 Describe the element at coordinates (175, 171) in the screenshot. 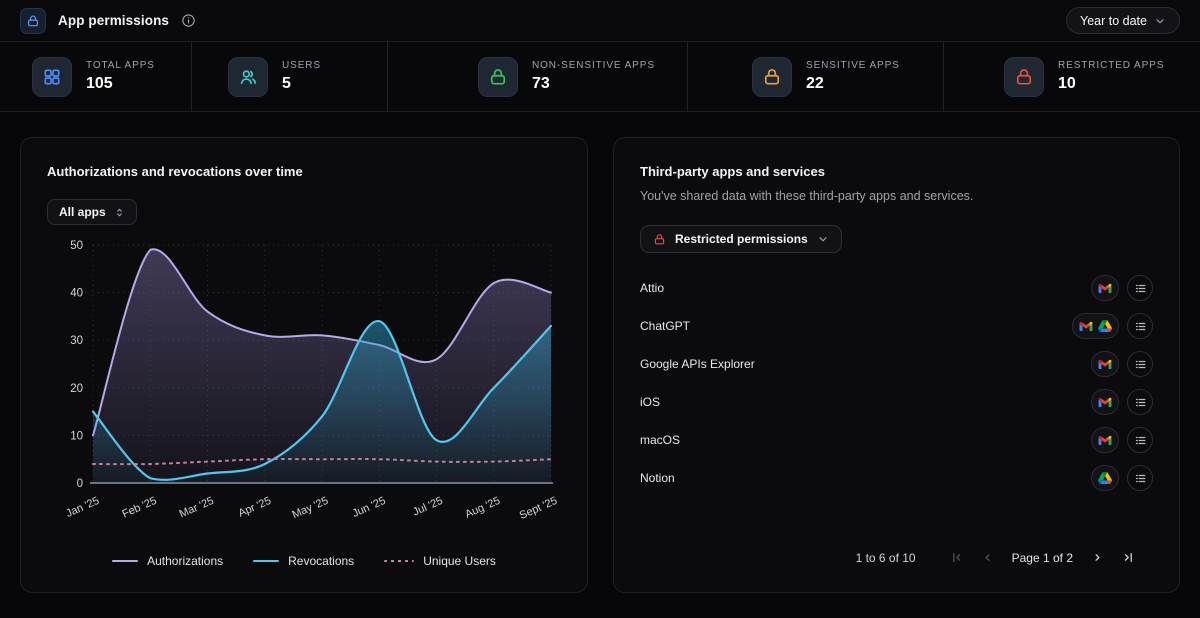

I see `chart-panel-title: Authorizations and revocations over time` at that location.